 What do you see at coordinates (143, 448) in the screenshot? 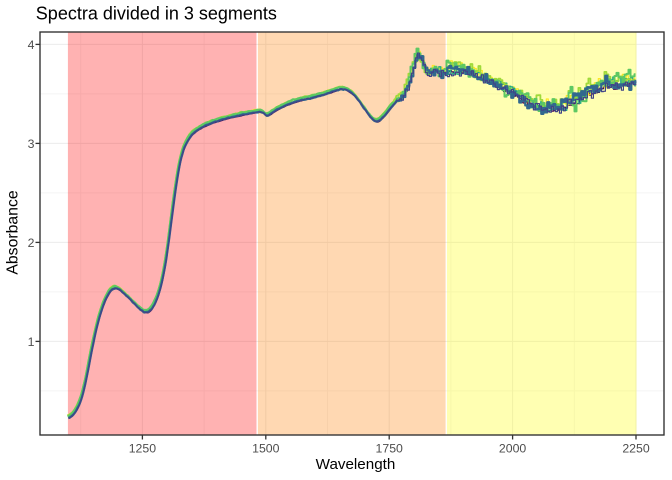
I see `svg-text: 1250` at bounding box center [143, 448].